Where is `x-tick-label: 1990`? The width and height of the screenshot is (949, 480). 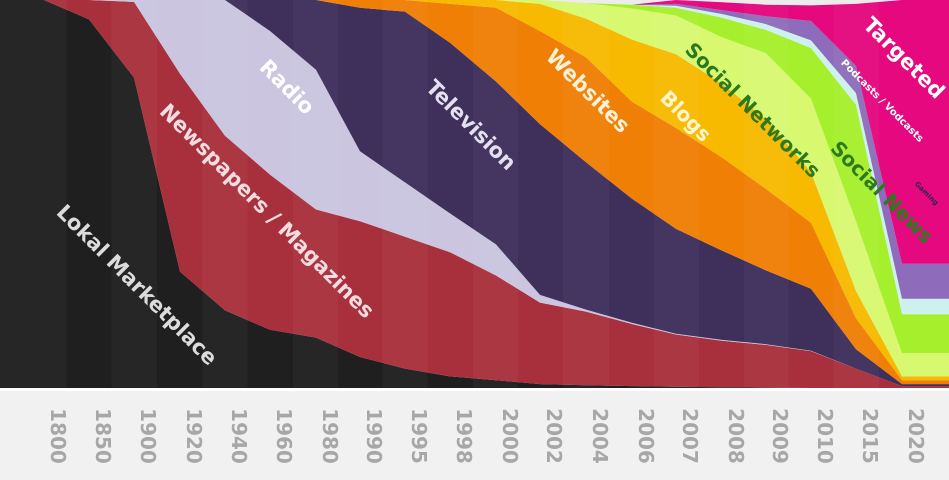
x-tick-label: 1990 is located at coordinates (374, 436).